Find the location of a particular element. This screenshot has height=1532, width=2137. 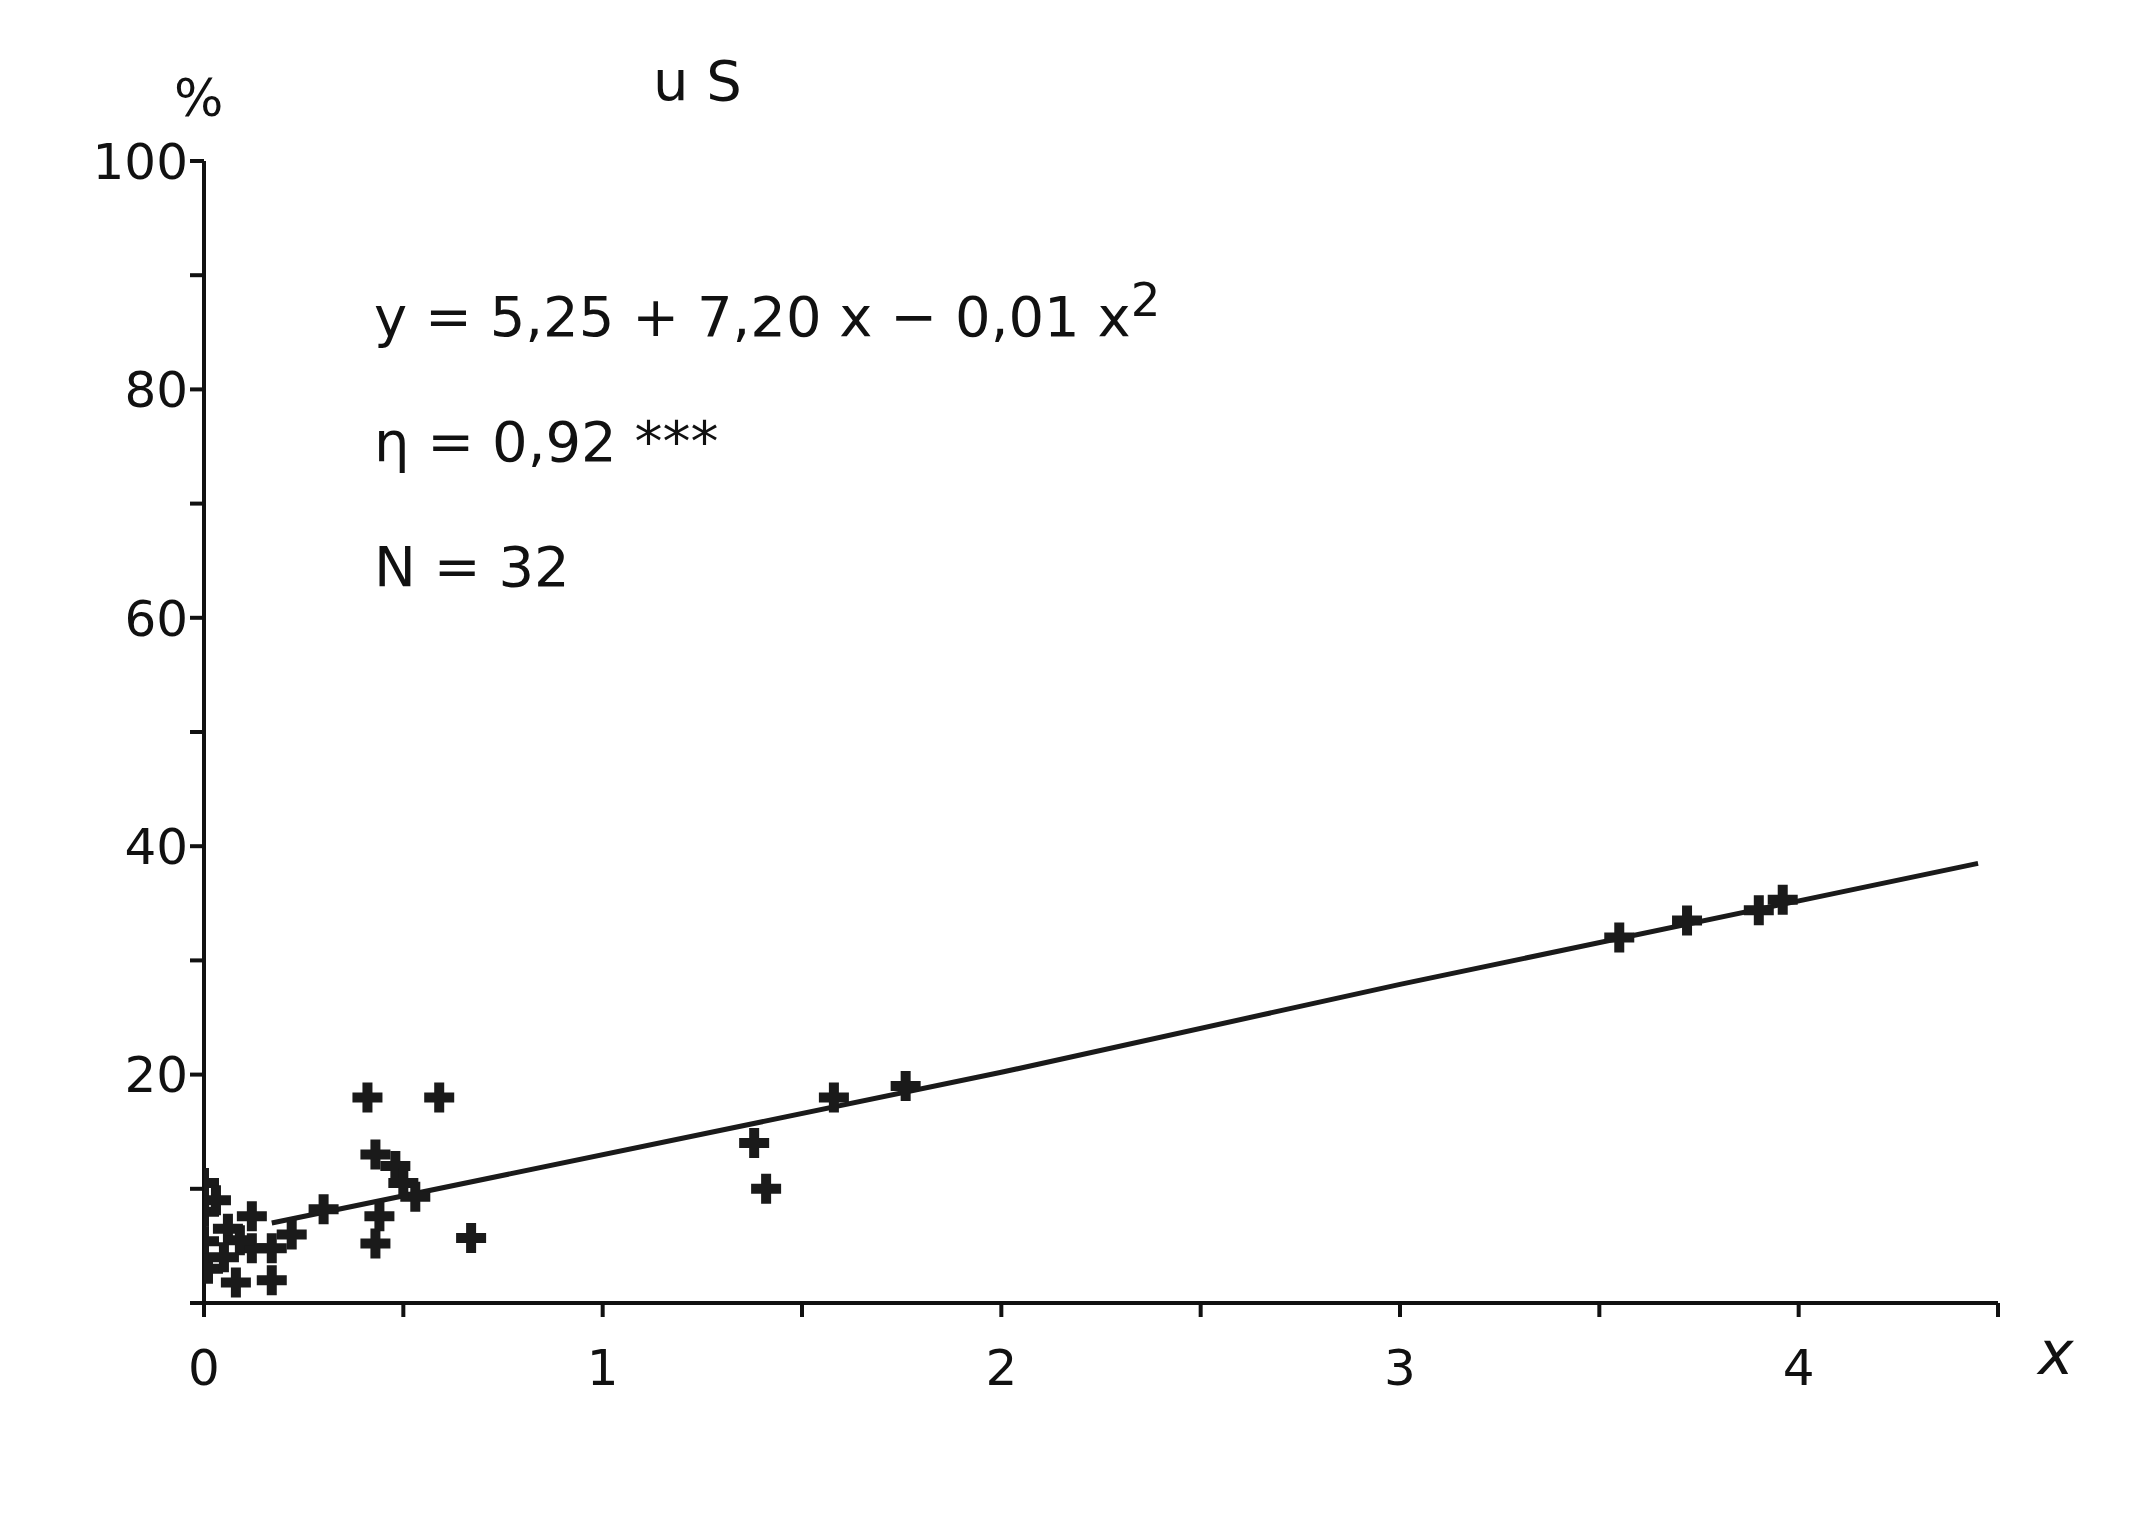

y-tick-label: 20 is located at coordinates (156, 1075).